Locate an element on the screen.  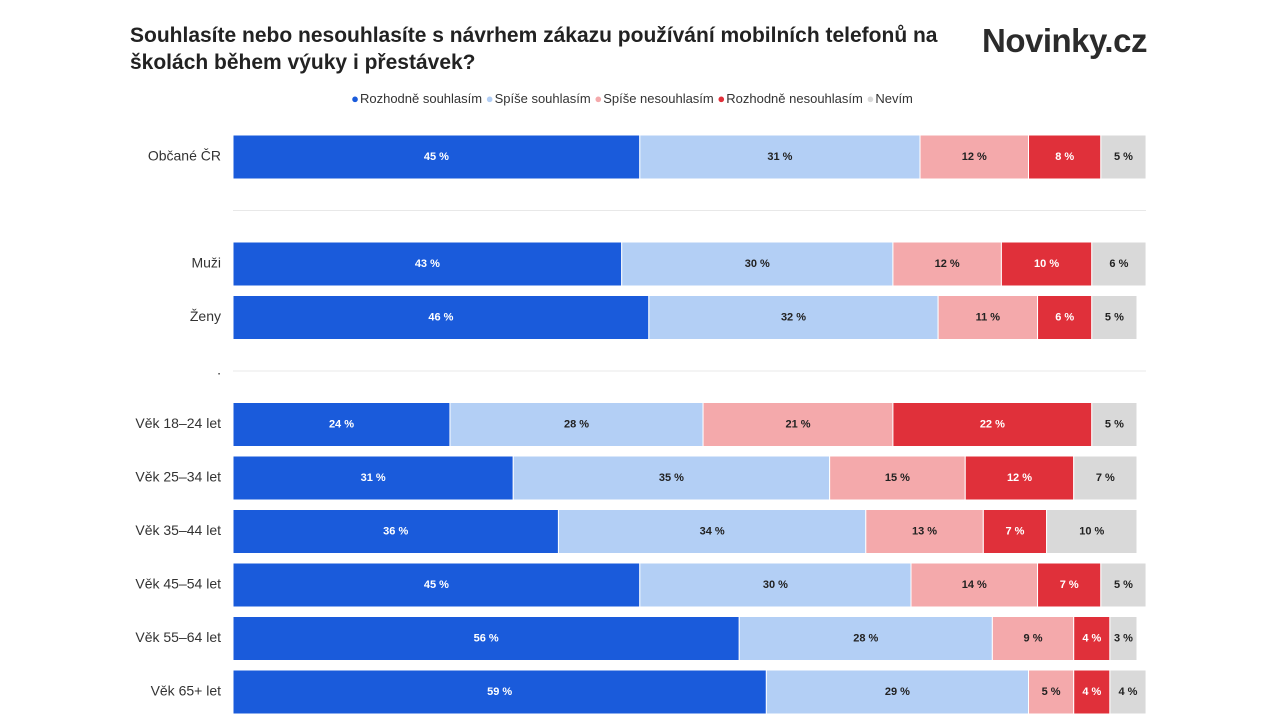
value-label: 8 % is located at coordinates (1064, 157).